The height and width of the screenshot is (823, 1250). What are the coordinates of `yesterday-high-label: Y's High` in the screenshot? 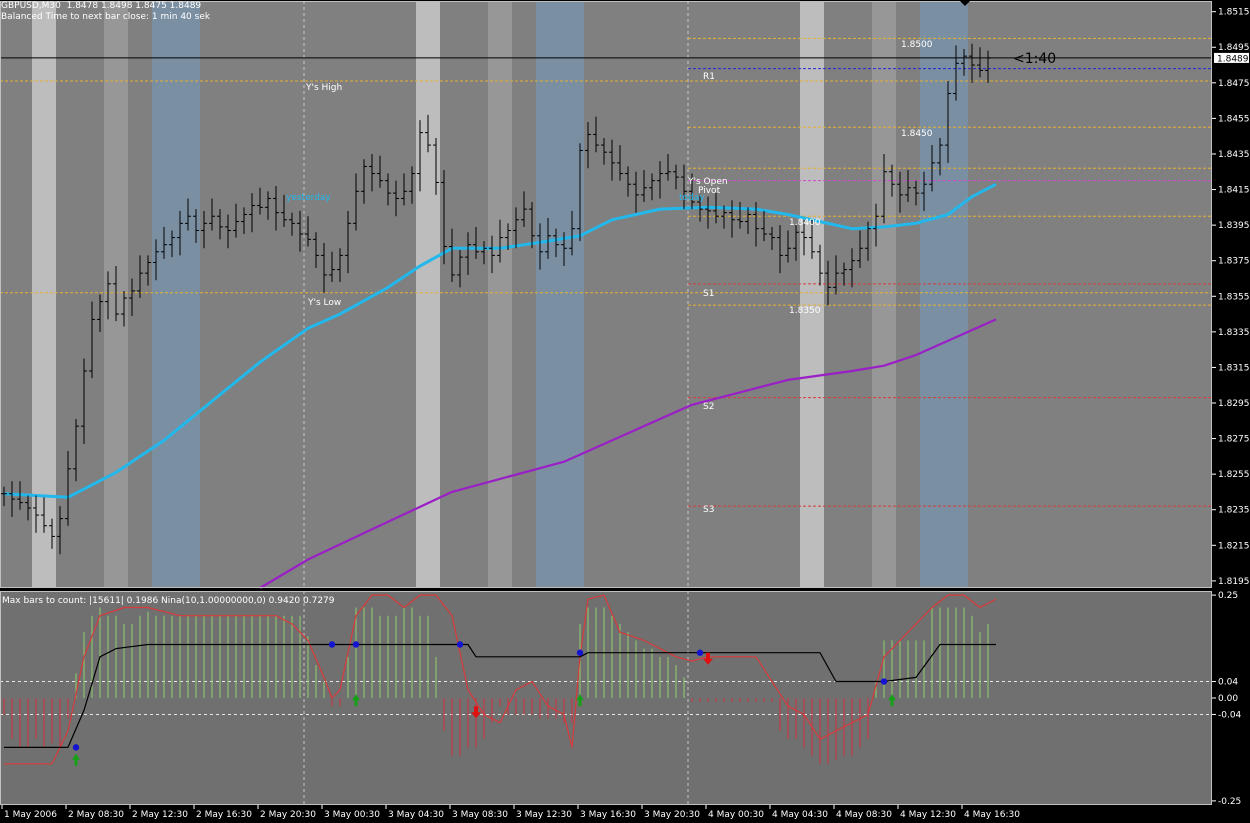 It's located at (323, 88).